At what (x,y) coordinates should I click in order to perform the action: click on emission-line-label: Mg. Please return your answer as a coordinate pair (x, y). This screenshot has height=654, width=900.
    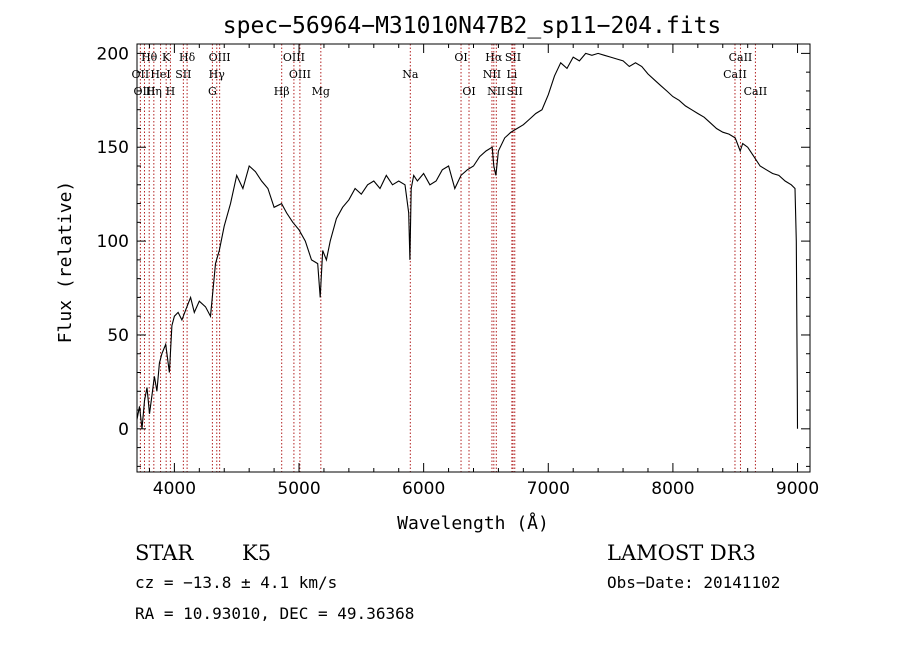
    Looking at the image, I should click on (321, 91).